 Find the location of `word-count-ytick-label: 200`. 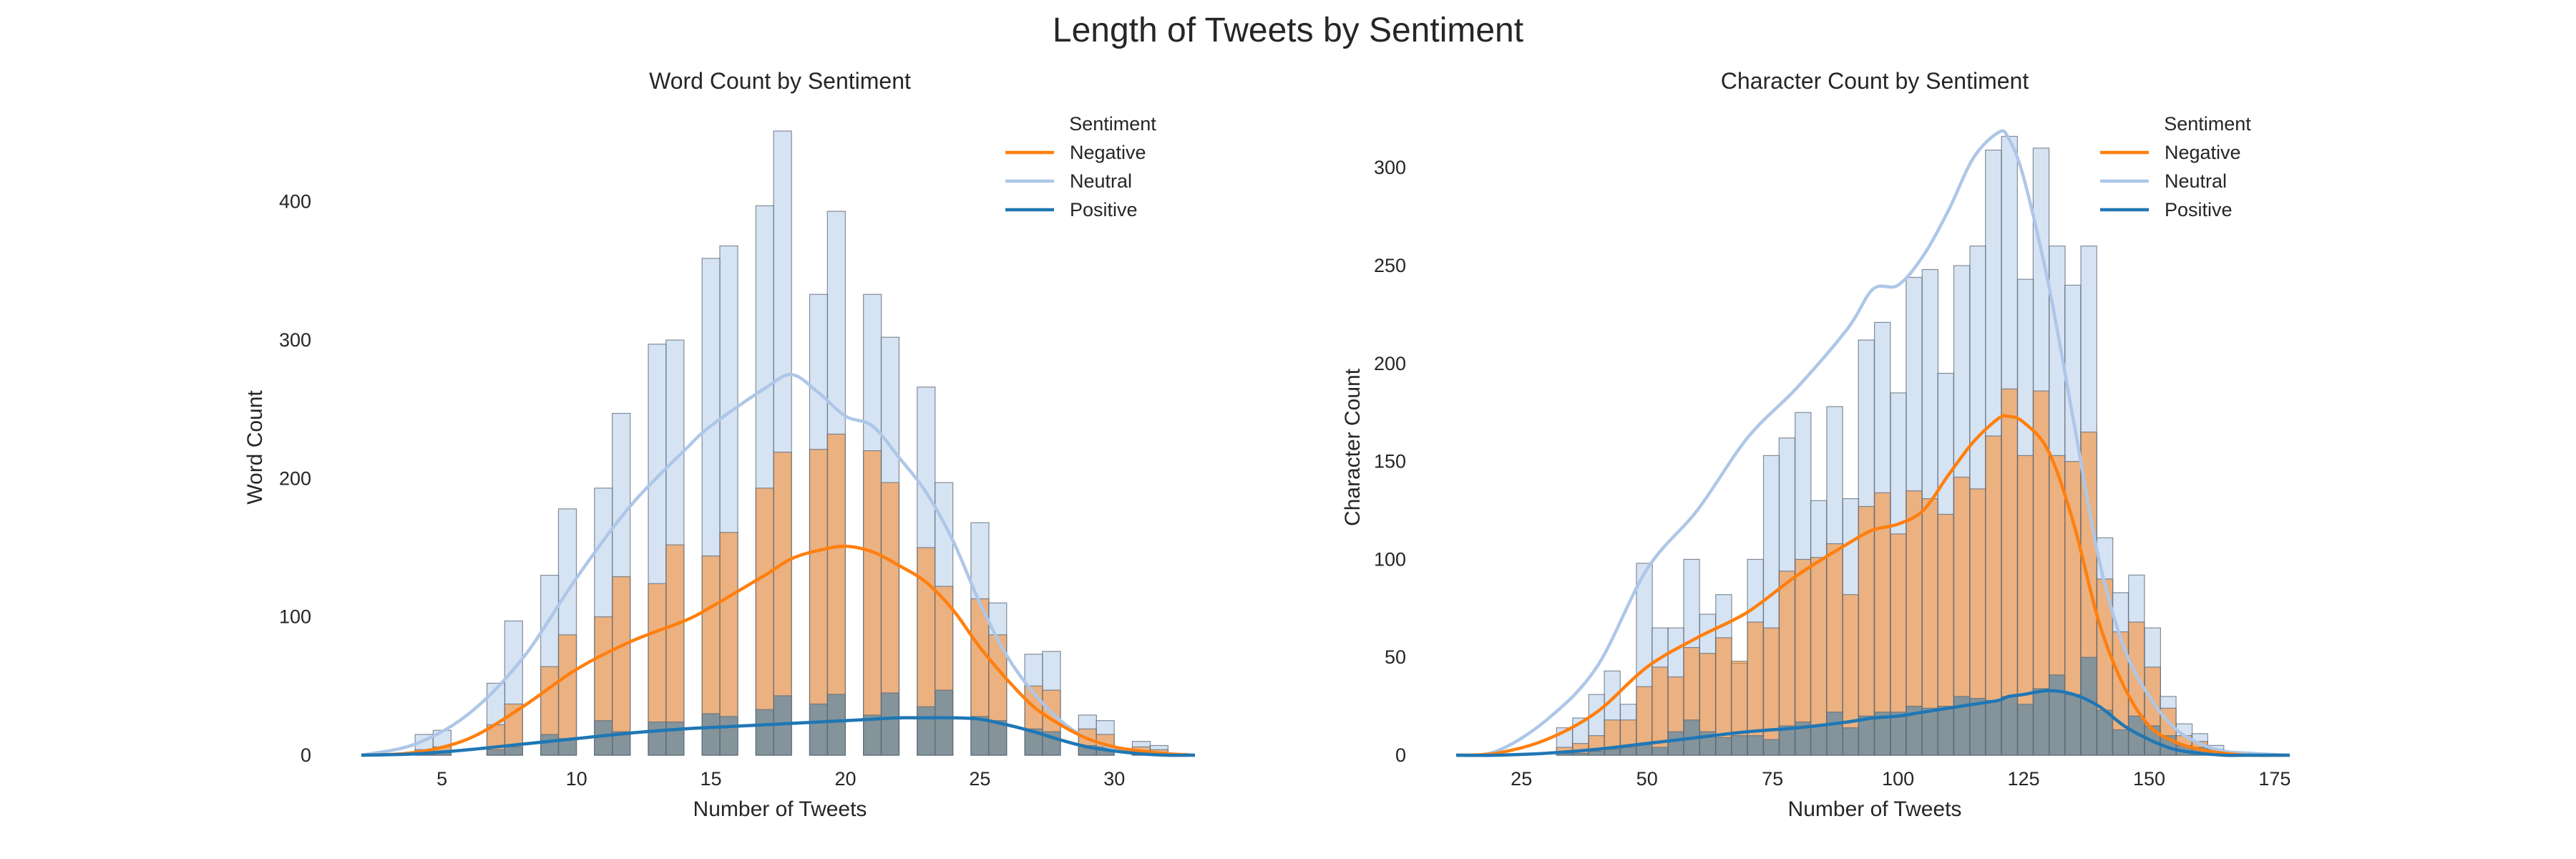

word-count-ytick-label: 200 is located at coordinates (295, 478).